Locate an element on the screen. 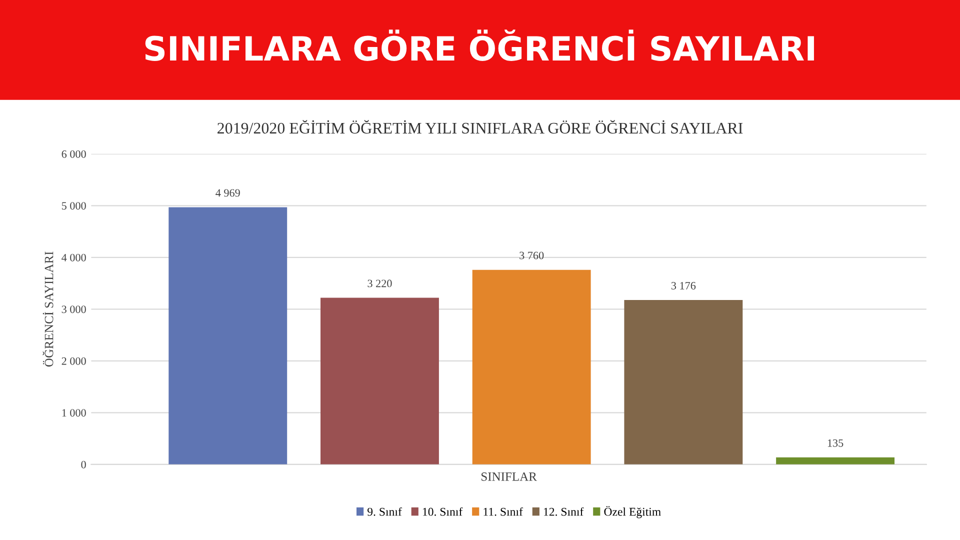 The width and height of the screenshot is (960, 540). y-tick-label: 1 000 is located at coordinates (74, 413).